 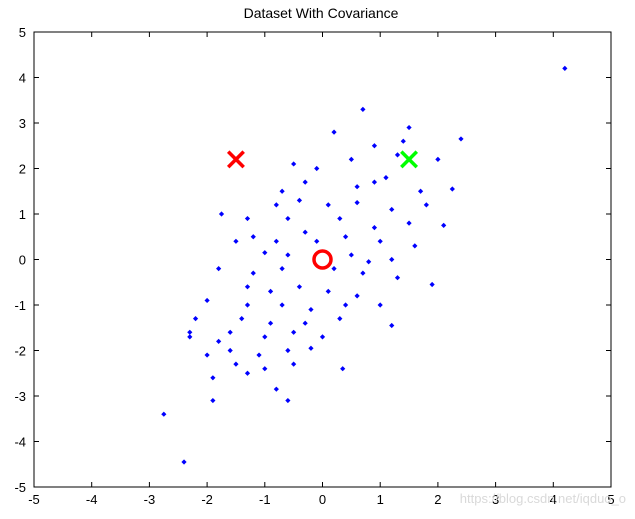 I want to click on x-tick-label: -4, so click(x=92, y=499).